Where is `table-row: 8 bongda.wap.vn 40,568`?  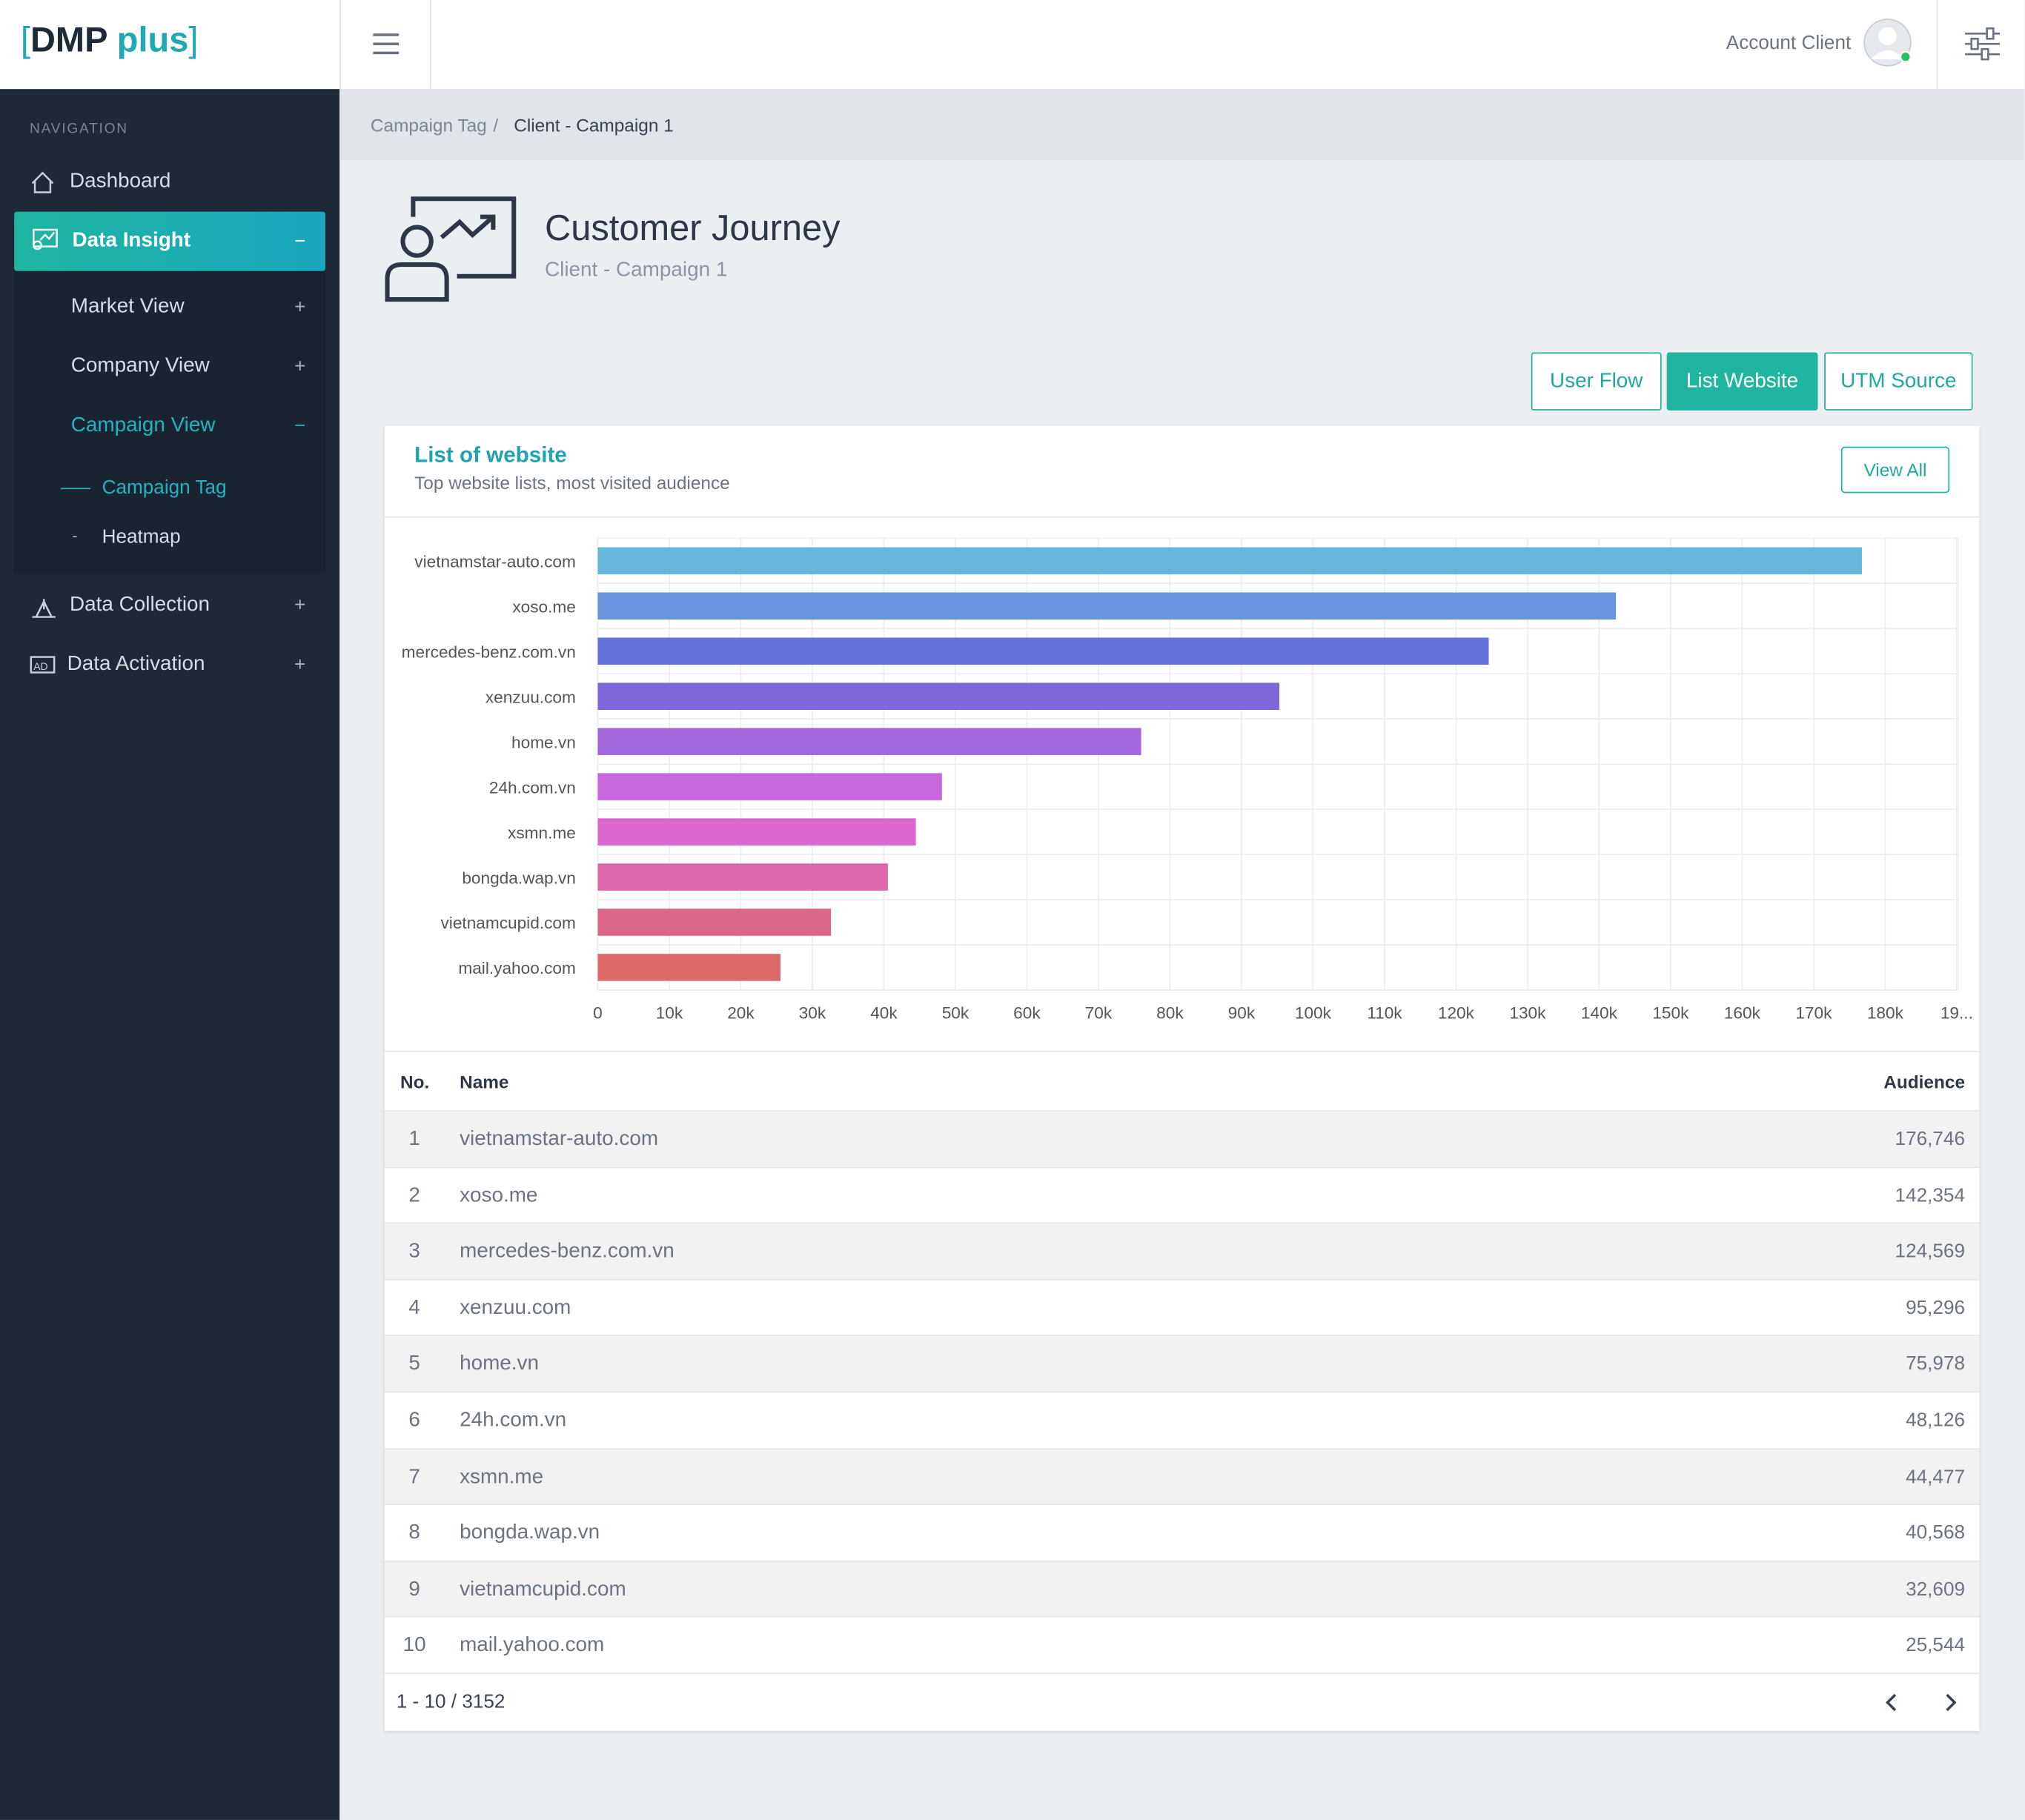
table-row: 8 bongda.wap.vn 40,568 is located at coordinates (1182, 1534).